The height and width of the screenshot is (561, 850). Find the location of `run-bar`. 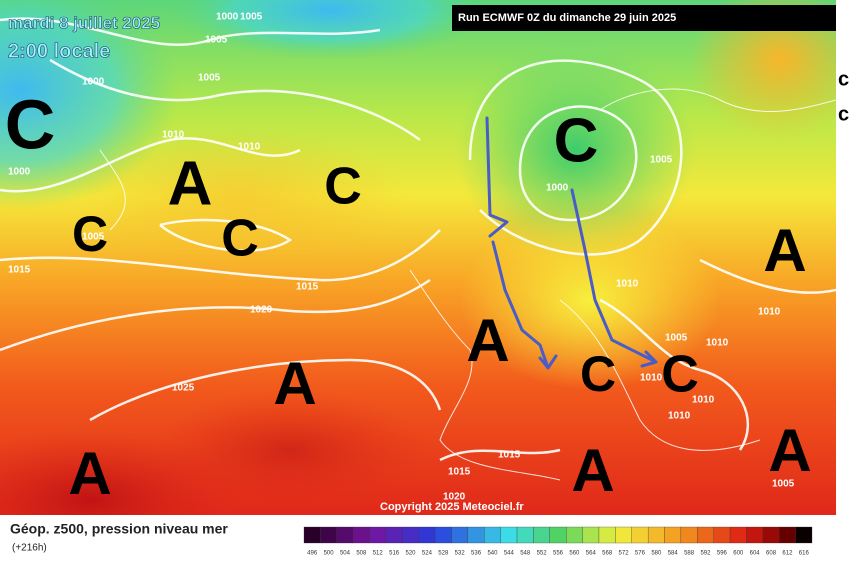

run-bar is located at coordinates (644, 18).